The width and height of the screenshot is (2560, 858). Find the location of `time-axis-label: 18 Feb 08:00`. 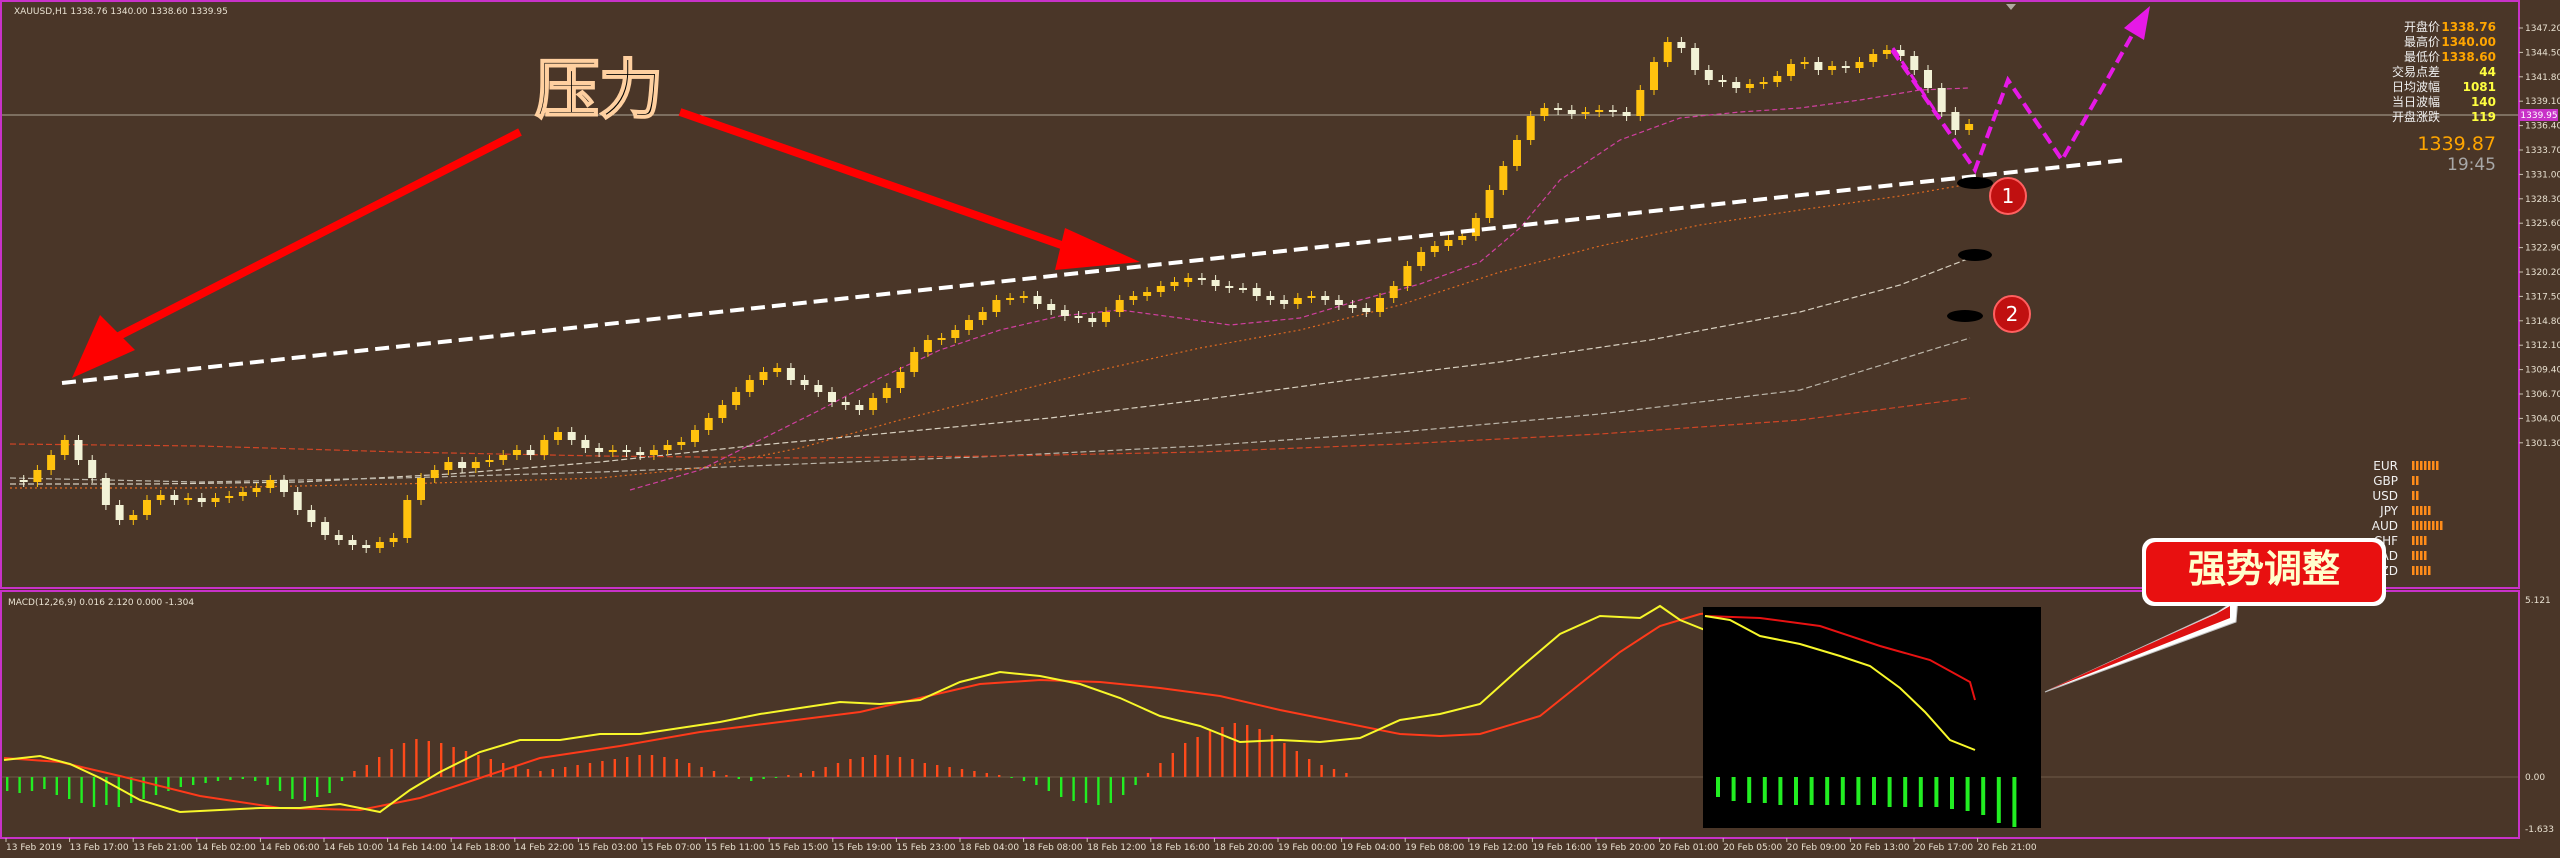

time-axis-label: 18 Feb 08:00 is located at coordinates (1053, 848).